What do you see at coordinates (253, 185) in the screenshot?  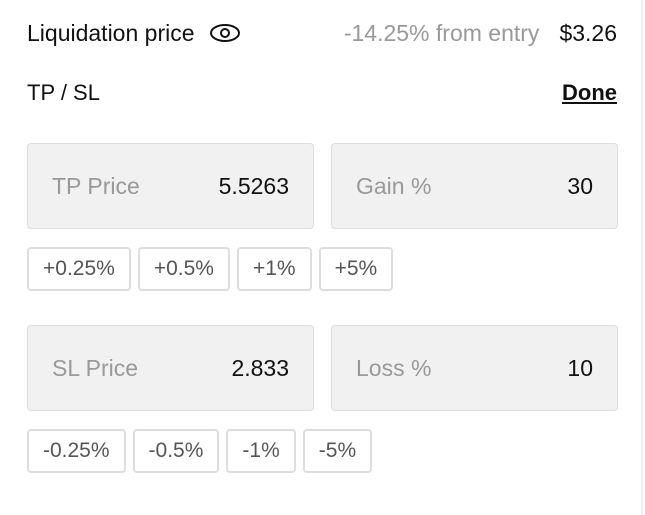 I see `value: 5.5263` at bounding box center [253, 185].